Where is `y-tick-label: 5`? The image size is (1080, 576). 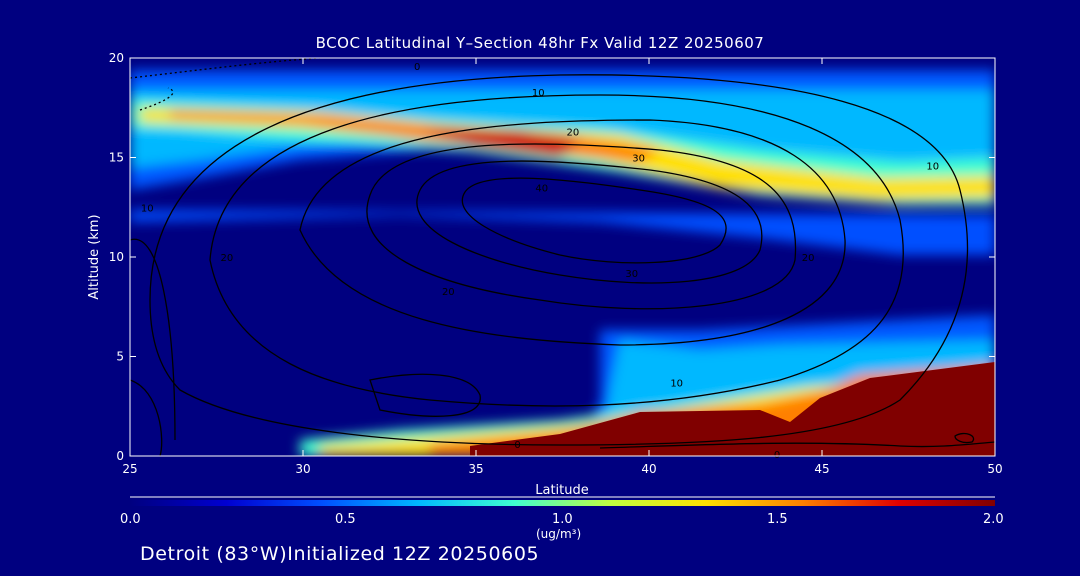 y-tick-label: 5 is located at coordinates (120, 357).